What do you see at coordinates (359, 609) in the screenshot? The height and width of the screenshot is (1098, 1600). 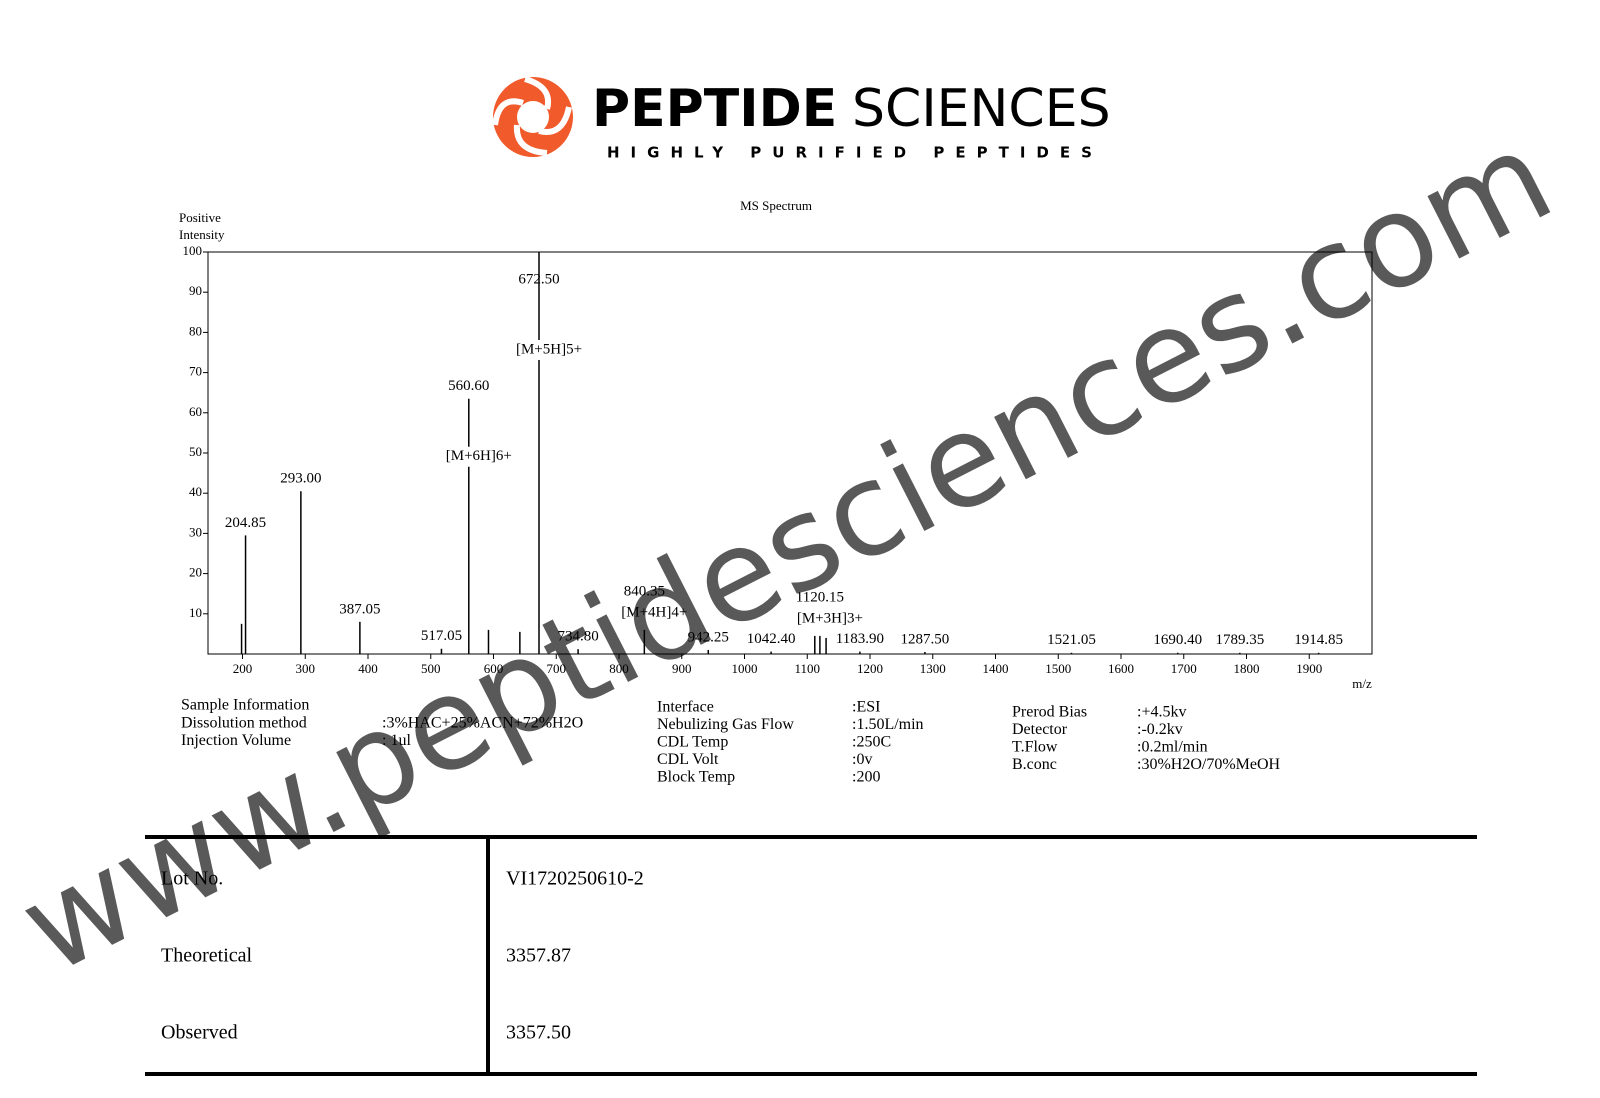 I see `peak-label: 387.05` at bounding box center [359, 609].